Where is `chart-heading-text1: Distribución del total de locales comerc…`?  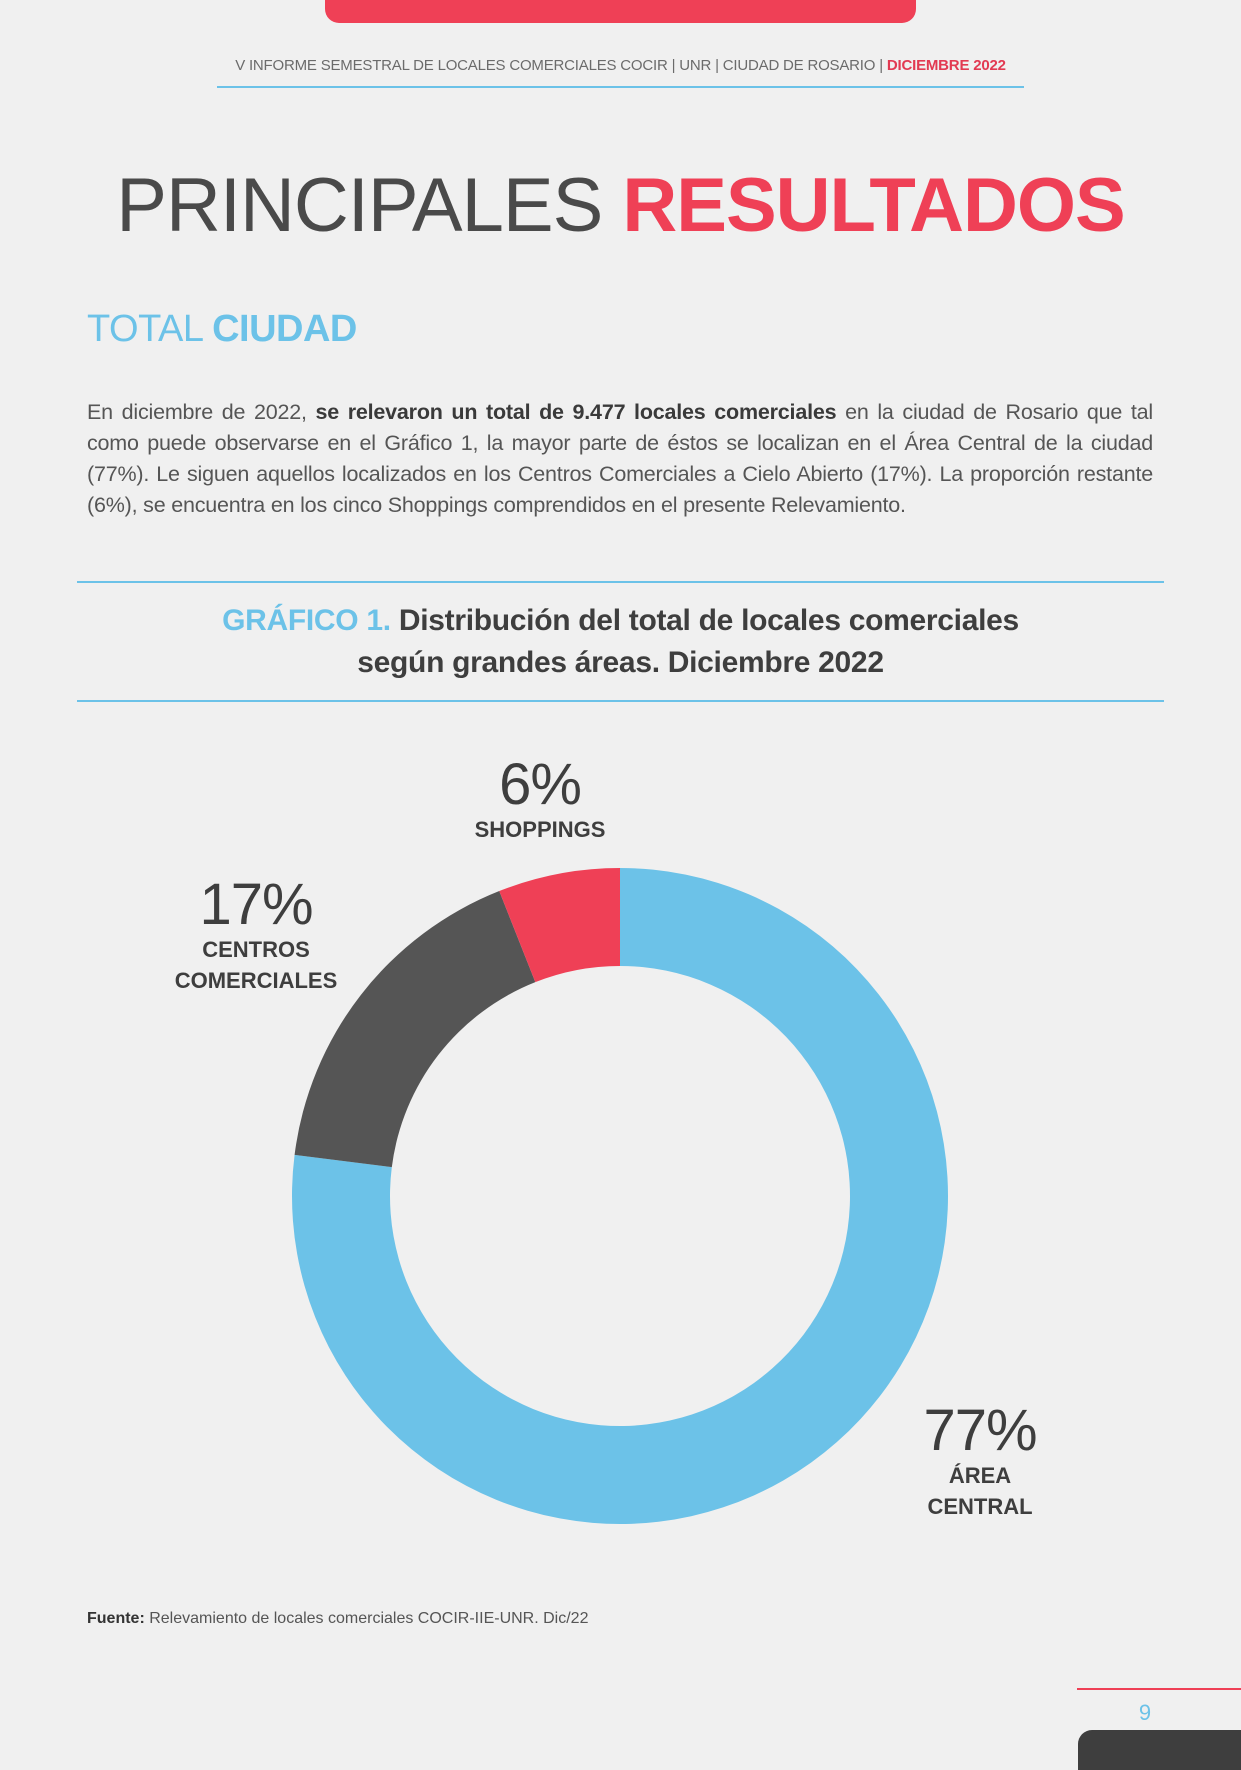
chart-heading-text1: Distribución del total de locales comerc… is located at coordinates (708, 620).